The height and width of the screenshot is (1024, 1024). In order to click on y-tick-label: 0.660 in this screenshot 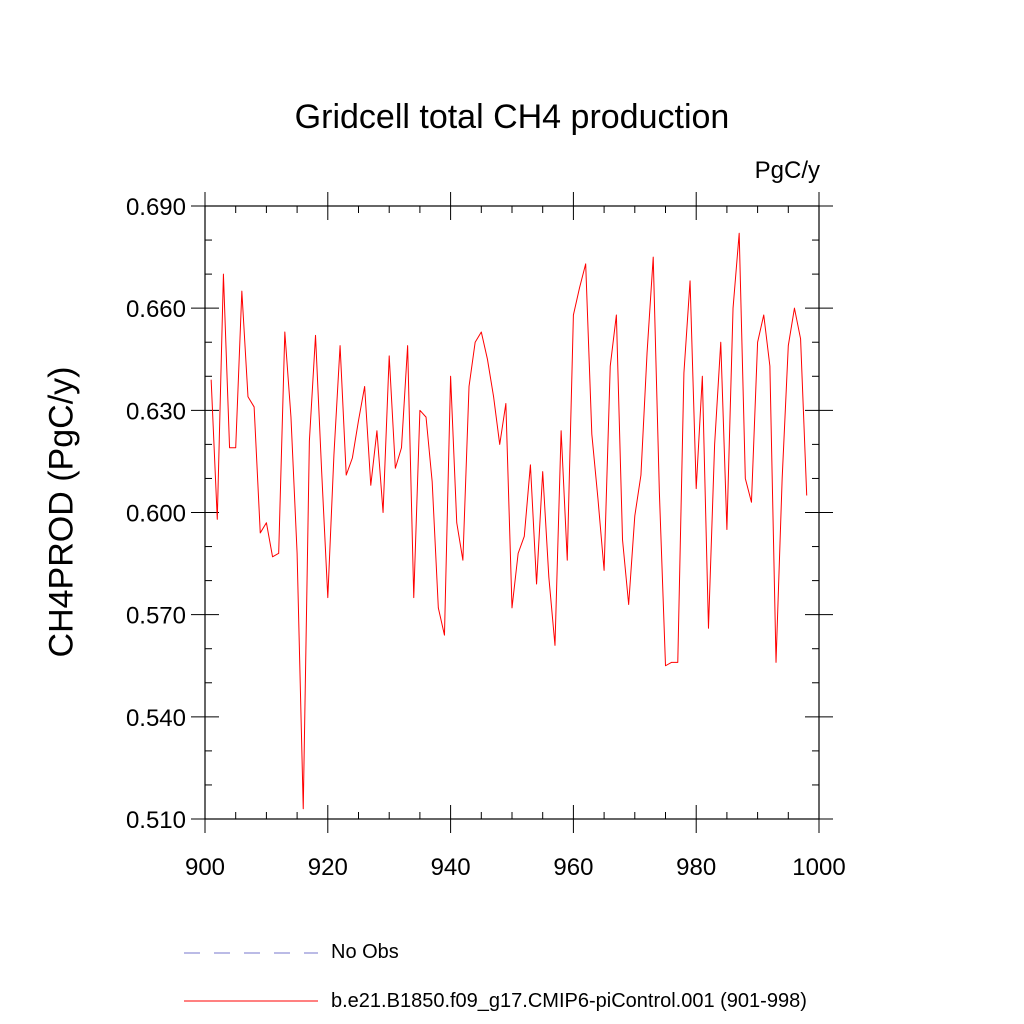, I will do `click(156, 309)`.